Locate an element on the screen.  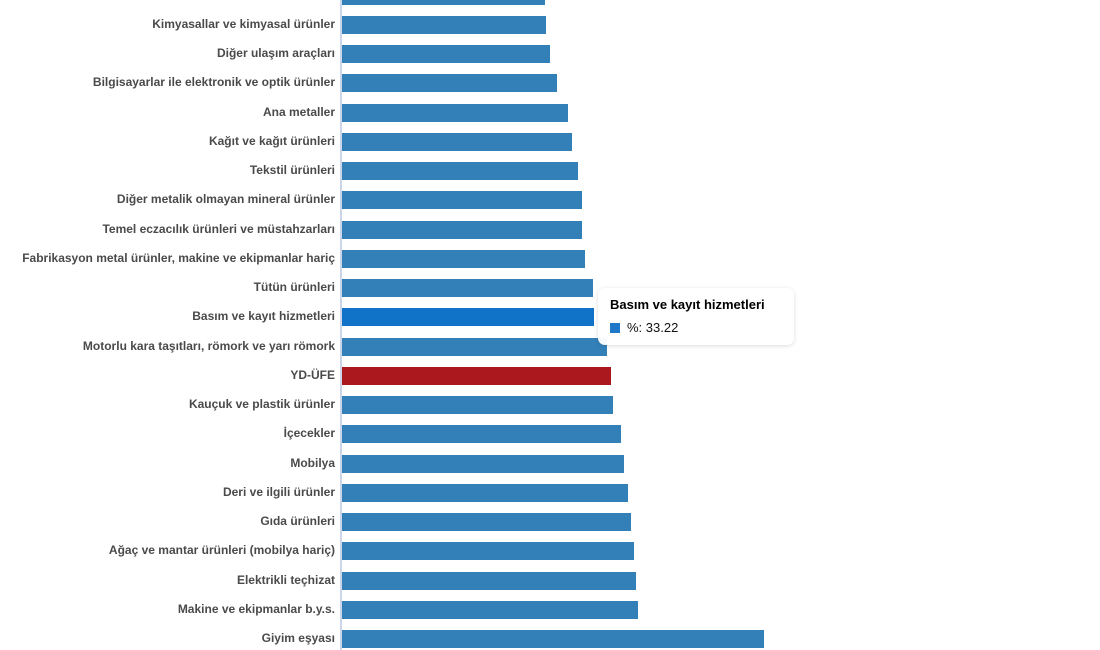
tooltip-value-row: %: 33.22 is located at coordinates (696, 327).